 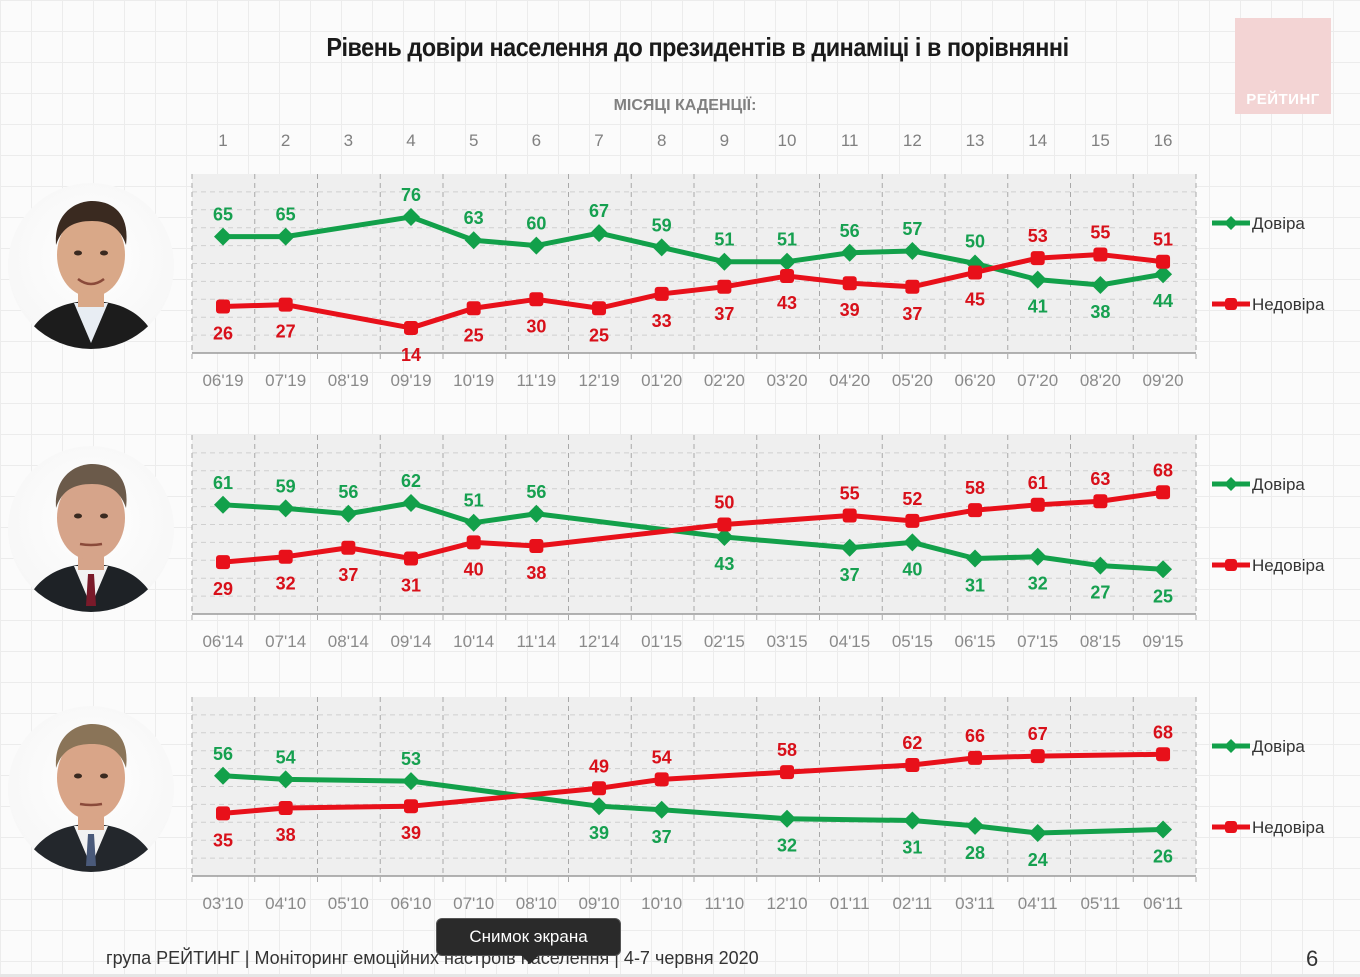 What do you see at coordinates (1283, 99) in the screenshot?
I see `logo-text: РЕЙТИНГ` at bounding box center [1283, 99].